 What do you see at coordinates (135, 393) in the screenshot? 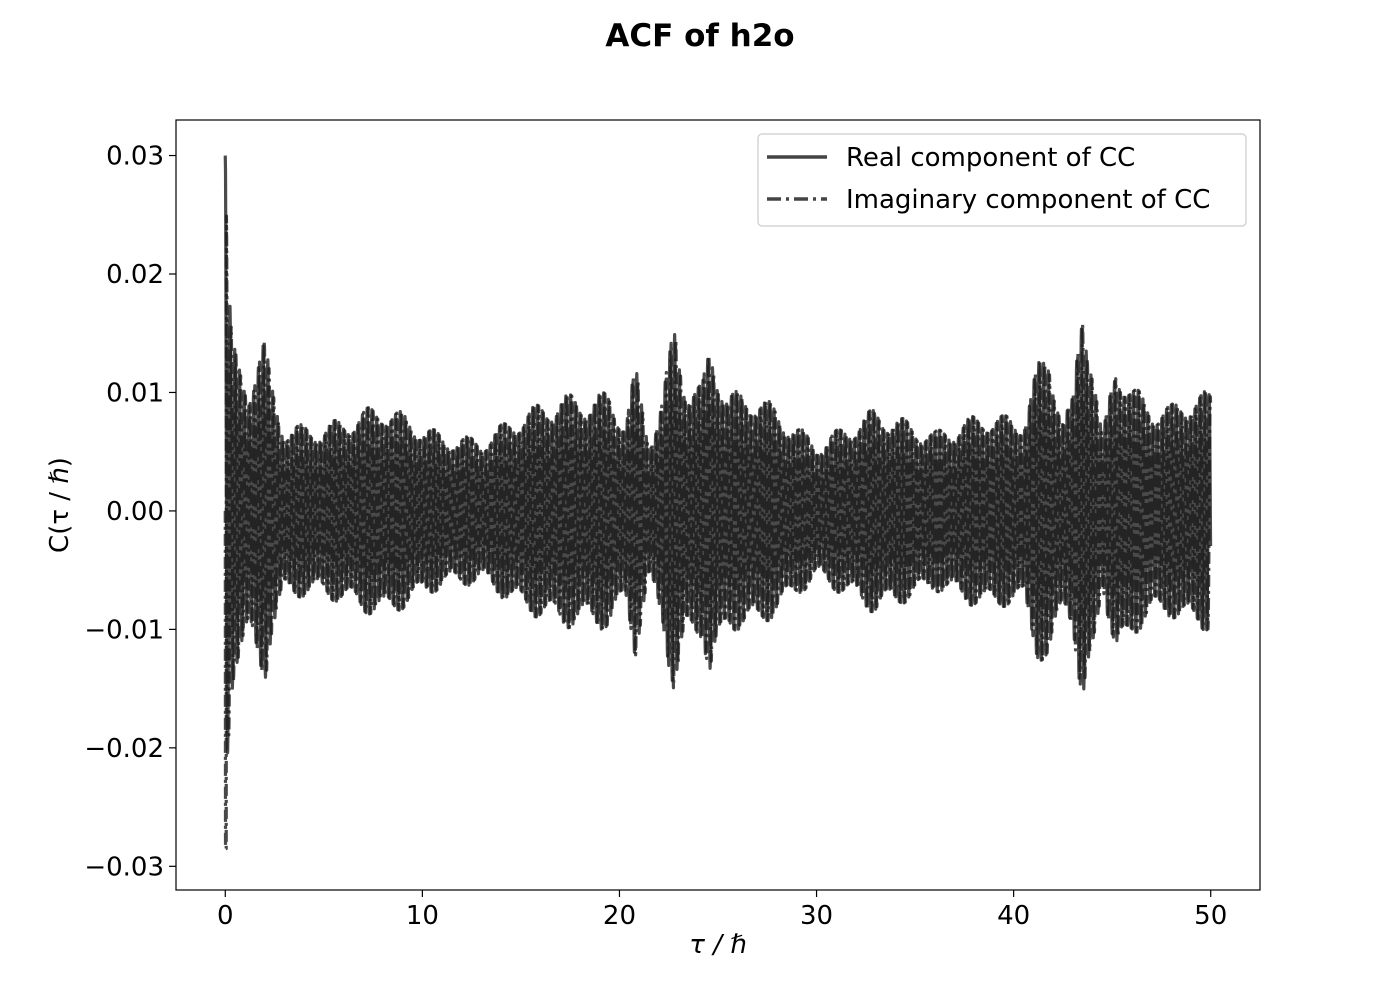
I see `y-tick-label: 0.01` at bounding box center [135, 393].